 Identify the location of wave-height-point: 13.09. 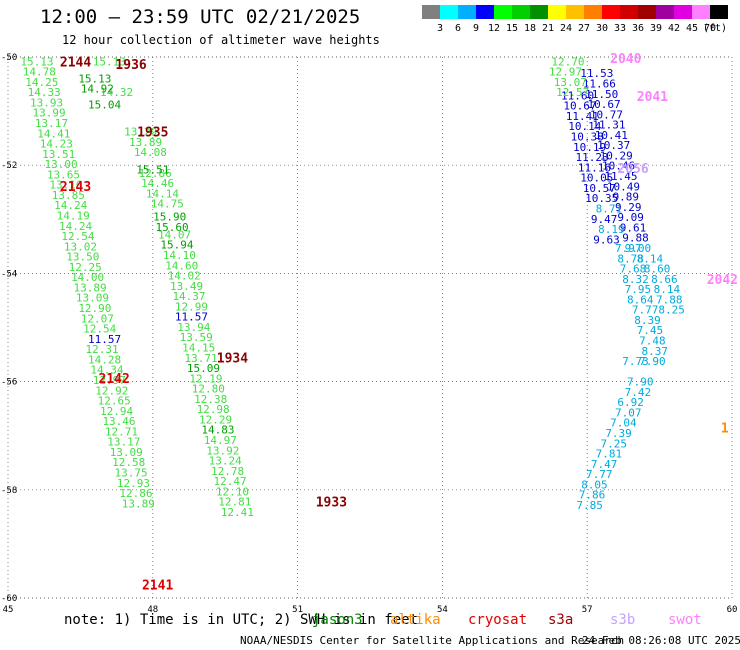
(126, 452).